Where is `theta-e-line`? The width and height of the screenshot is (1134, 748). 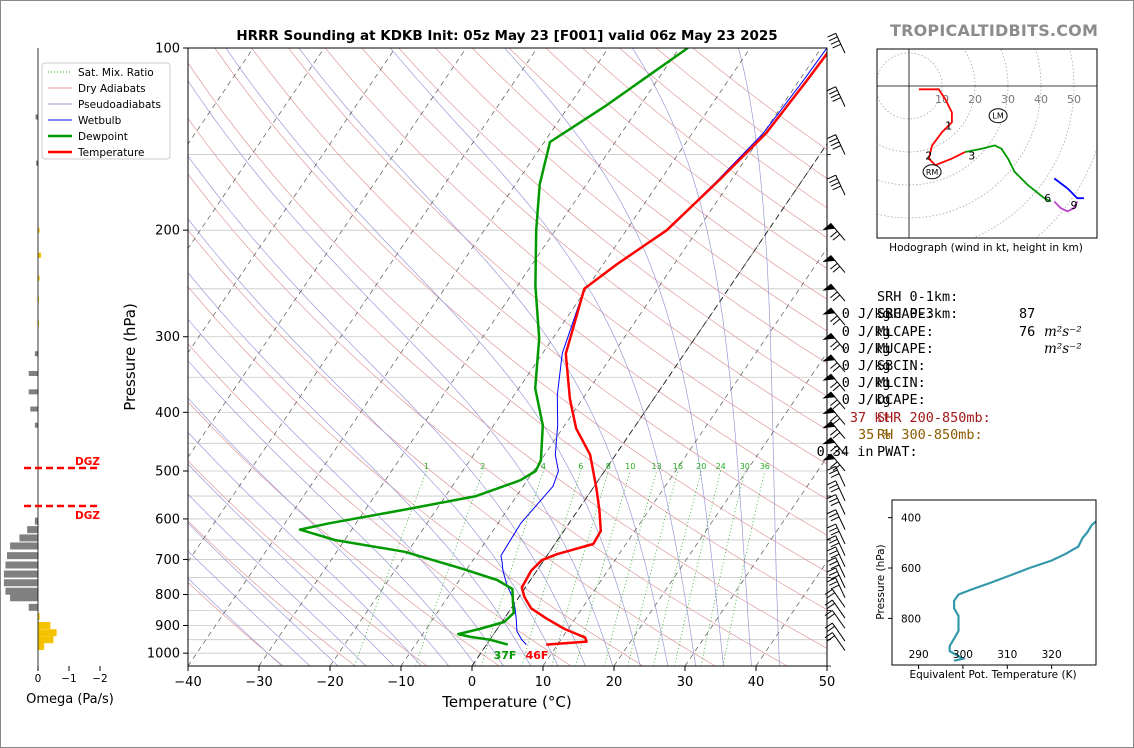 theta-e-line is located at coordinates (1022, 590).